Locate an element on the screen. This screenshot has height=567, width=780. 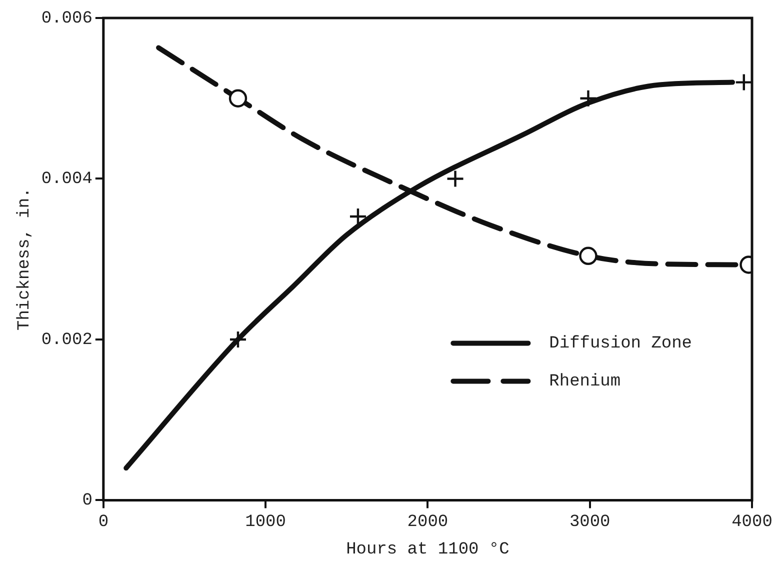
x-tick-label: 4000 is located at coordinates (752, 522).